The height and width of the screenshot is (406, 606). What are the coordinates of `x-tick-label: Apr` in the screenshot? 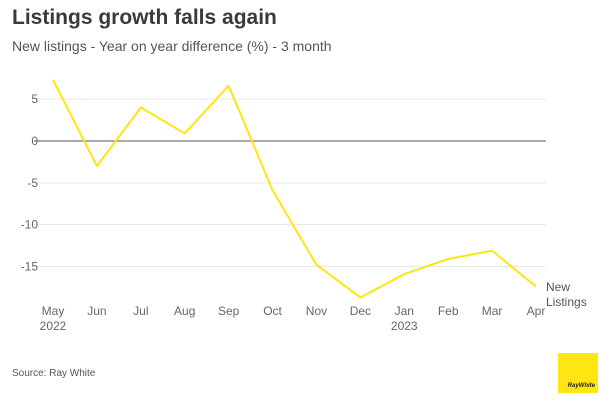 It's located at (536, 311).